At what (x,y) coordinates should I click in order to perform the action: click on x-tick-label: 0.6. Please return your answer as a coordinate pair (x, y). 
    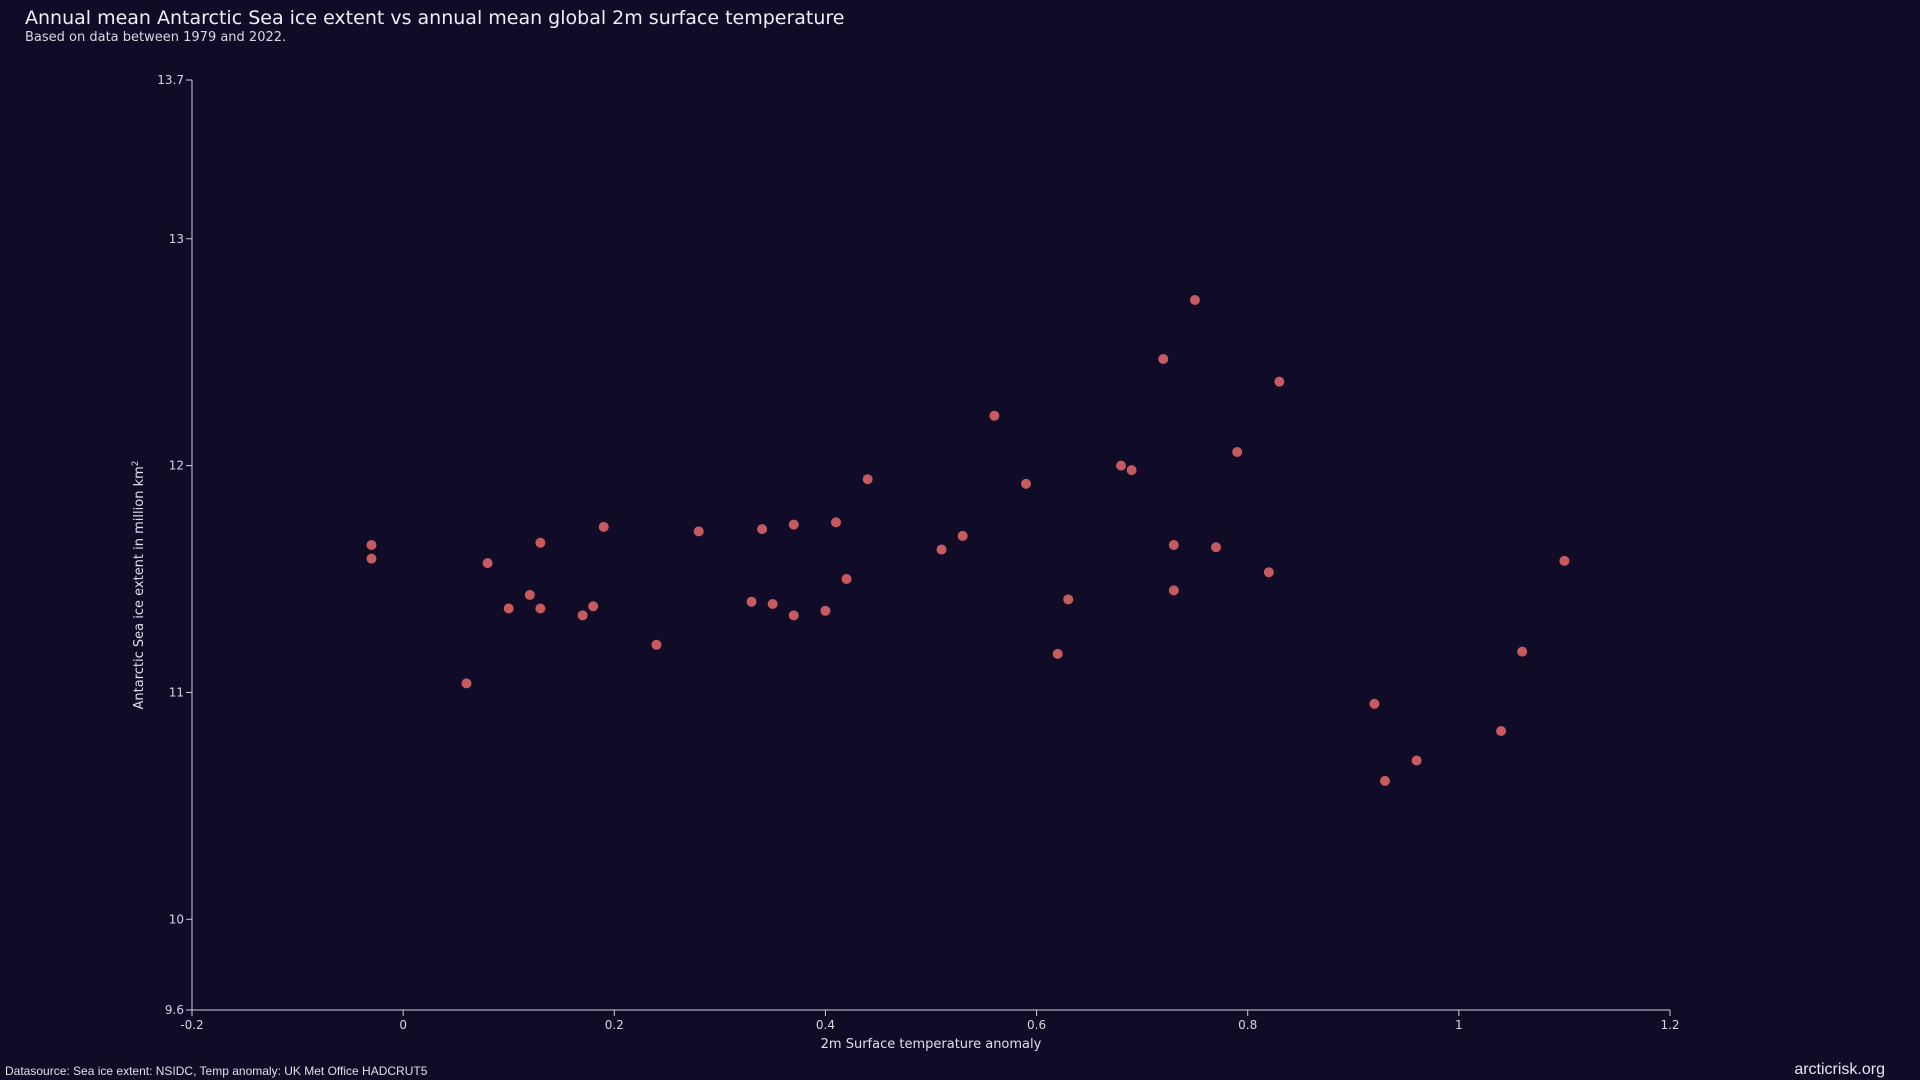
    Looking at the image, I should click on (1036, 1025).